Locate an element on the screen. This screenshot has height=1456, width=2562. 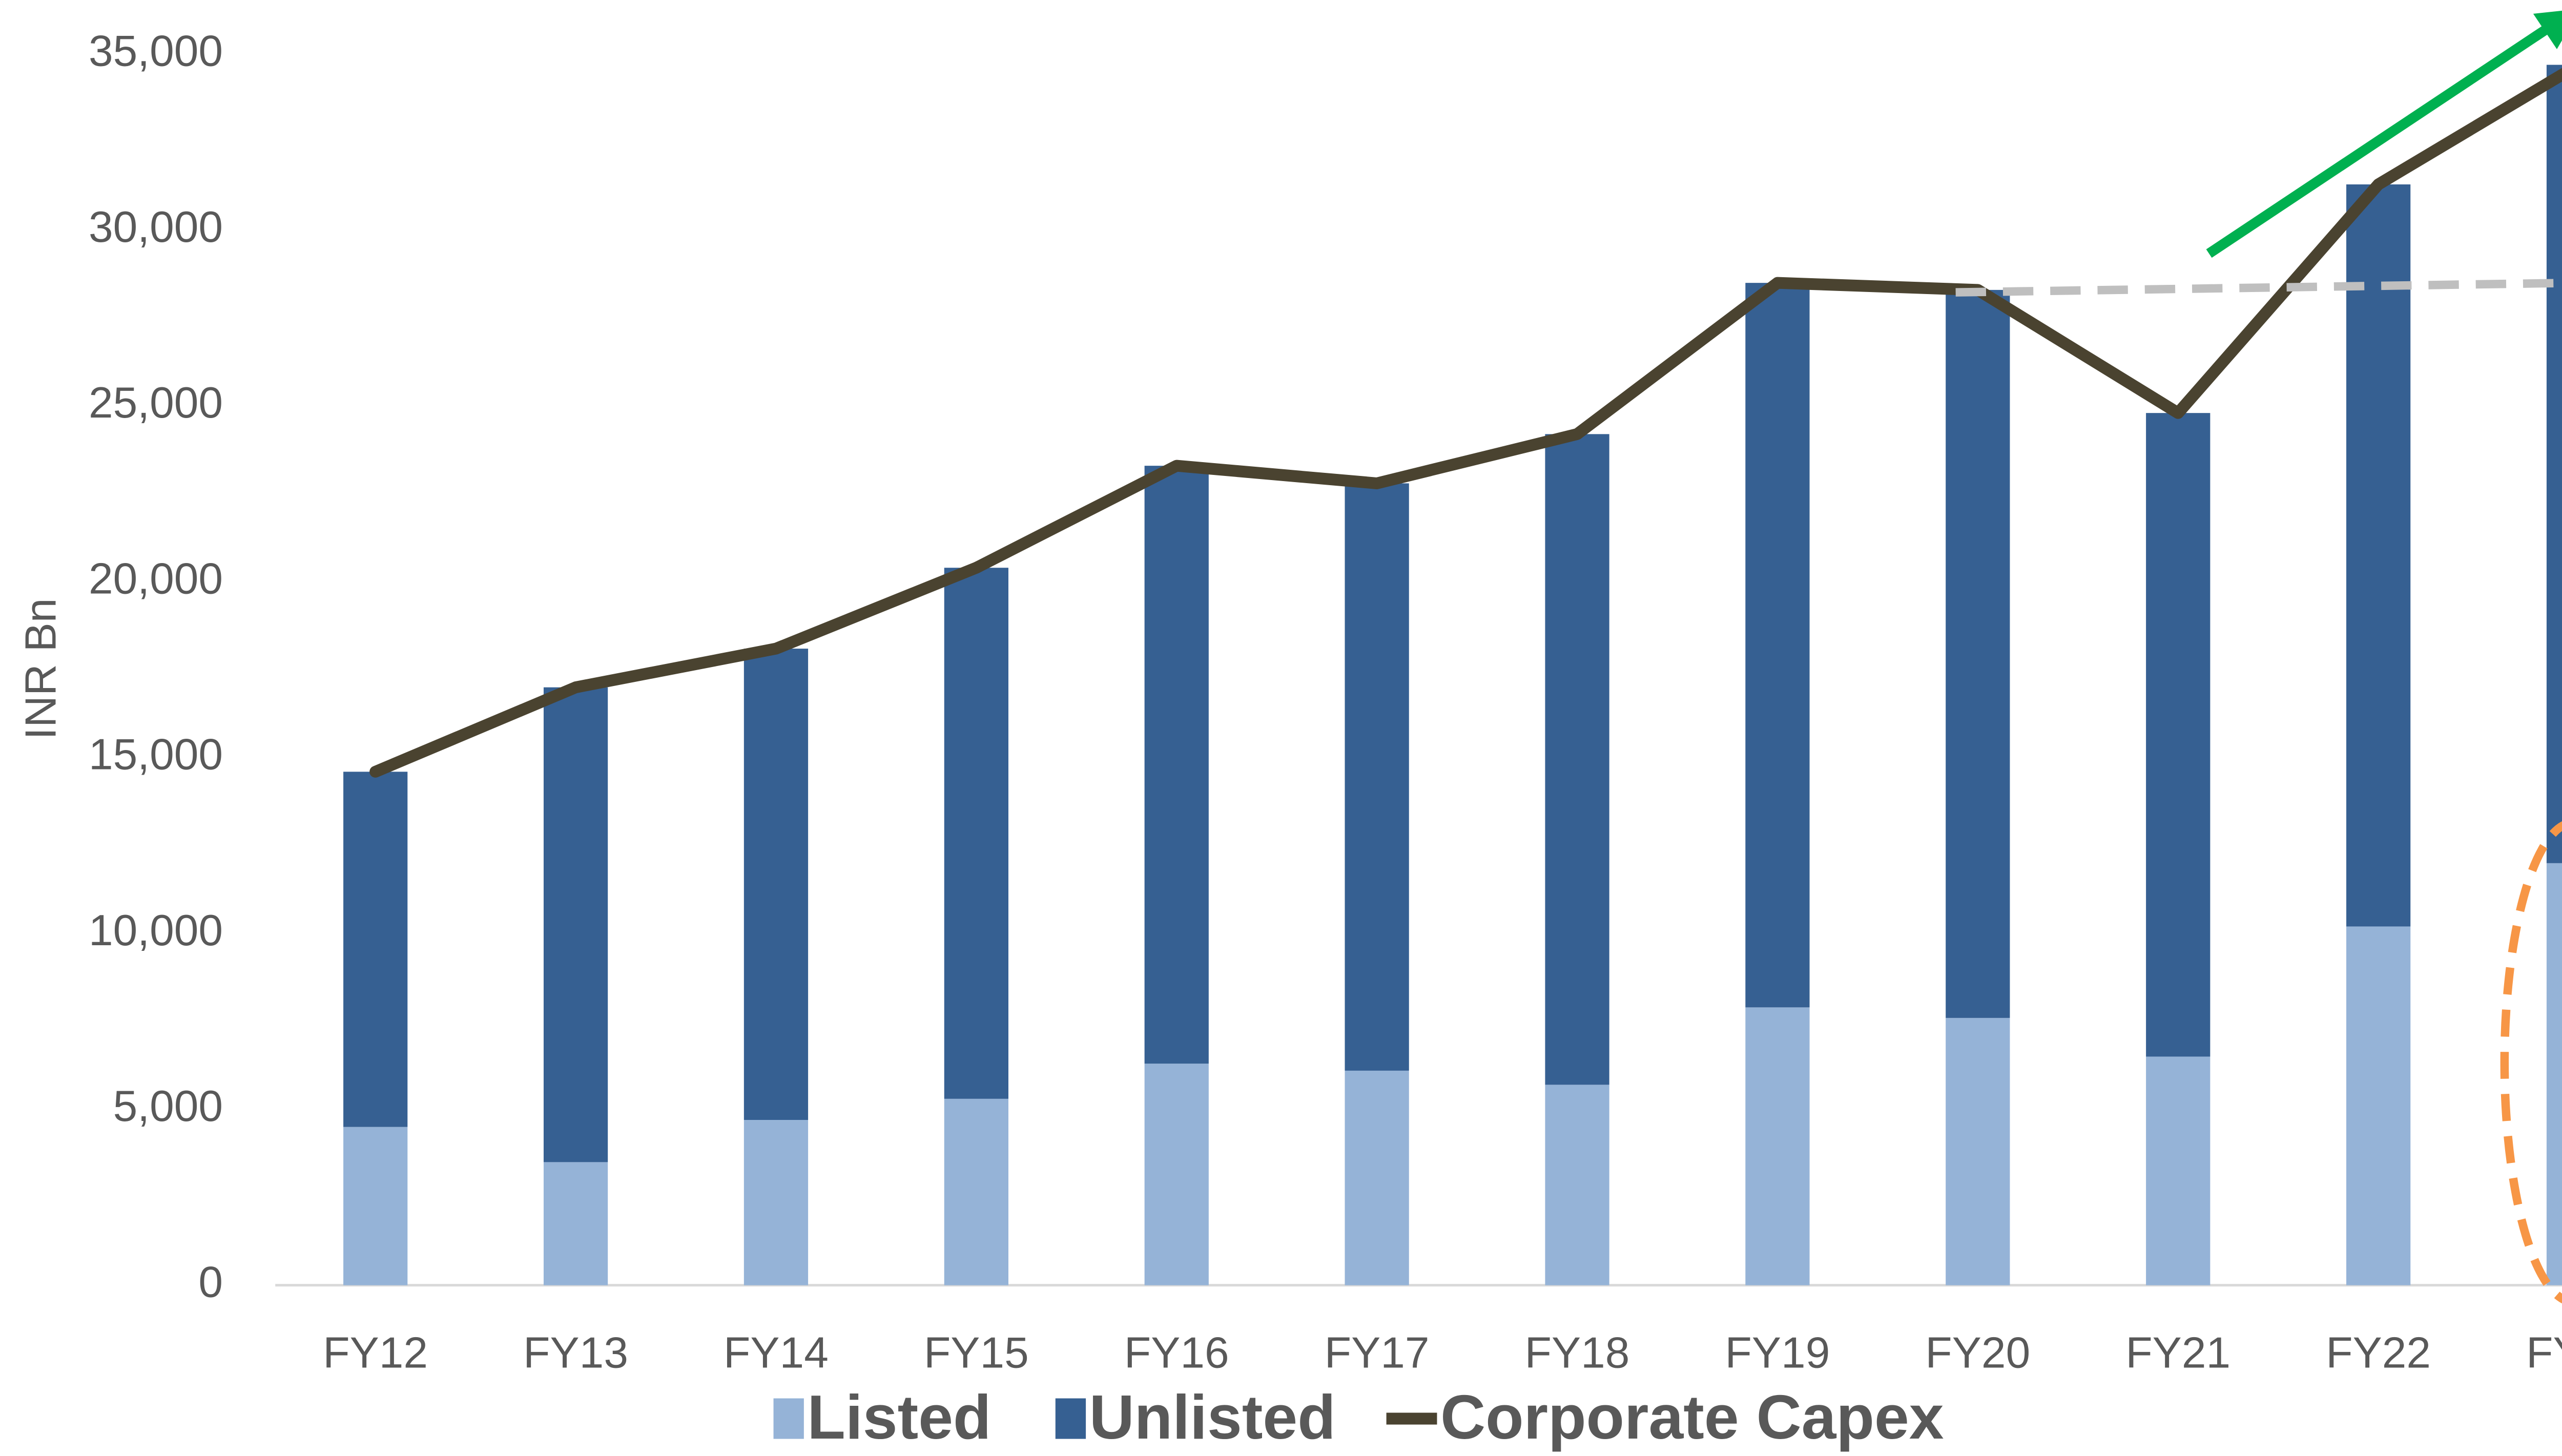
x-tick-label: FY22 is located at coordinates (2378, 1353).